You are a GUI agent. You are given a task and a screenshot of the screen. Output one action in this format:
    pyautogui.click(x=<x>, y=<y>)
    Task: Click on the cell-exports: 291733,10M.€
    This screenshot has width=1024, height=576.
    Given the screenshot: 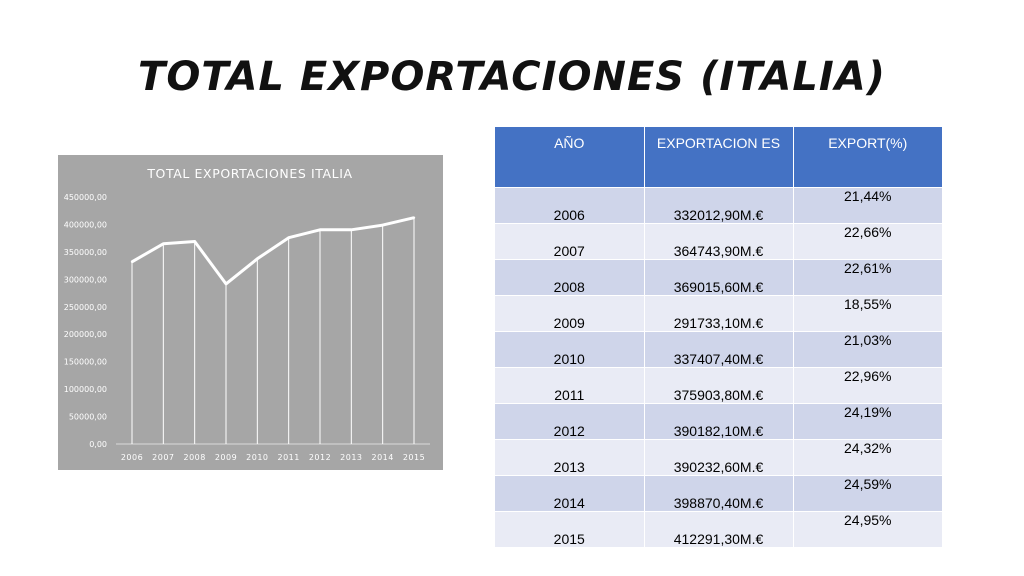 What is the action you would take?
    pyautogui.click(x=719, y=313)
    